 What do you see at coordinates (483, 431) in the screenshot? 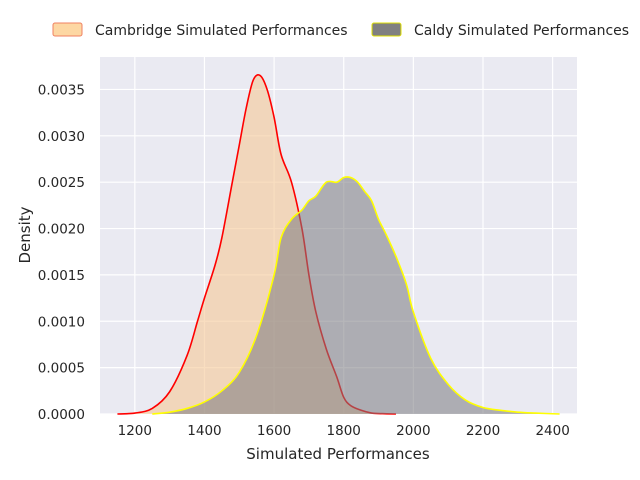
I see `x-tick-label: 2200` at bounding box center [483, 431].